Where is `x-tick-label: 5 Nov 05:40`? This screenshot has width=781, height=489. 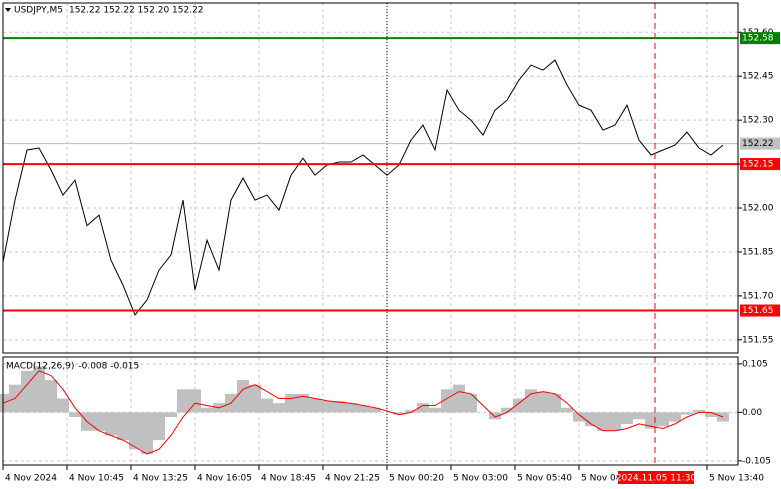 x-tick-label: 5 Nov 05:40 is located at coordinates (544, 479).